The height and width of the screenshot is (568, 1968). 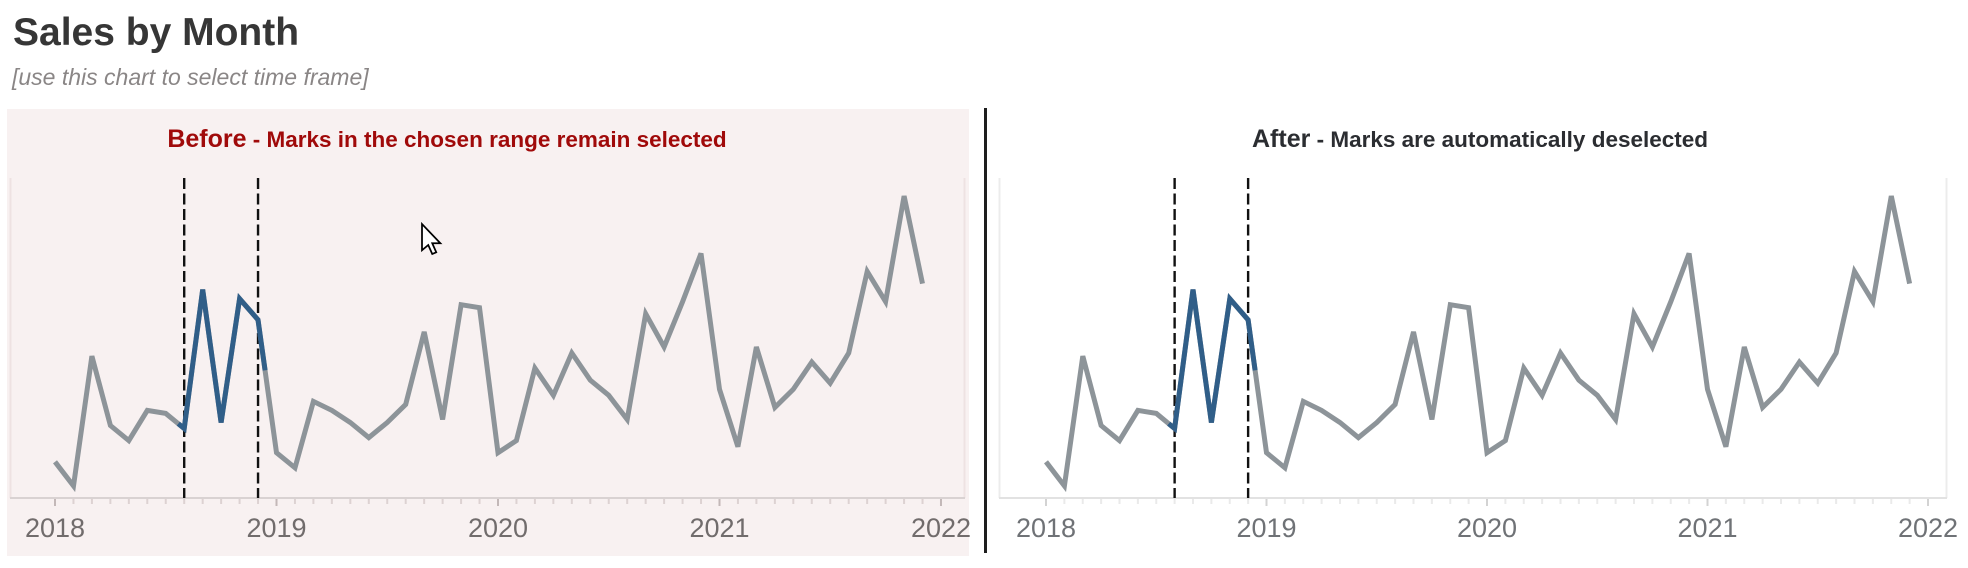 I want to click on page-subtitle: [use this chart to select time frame], so click(x=190, y=77).